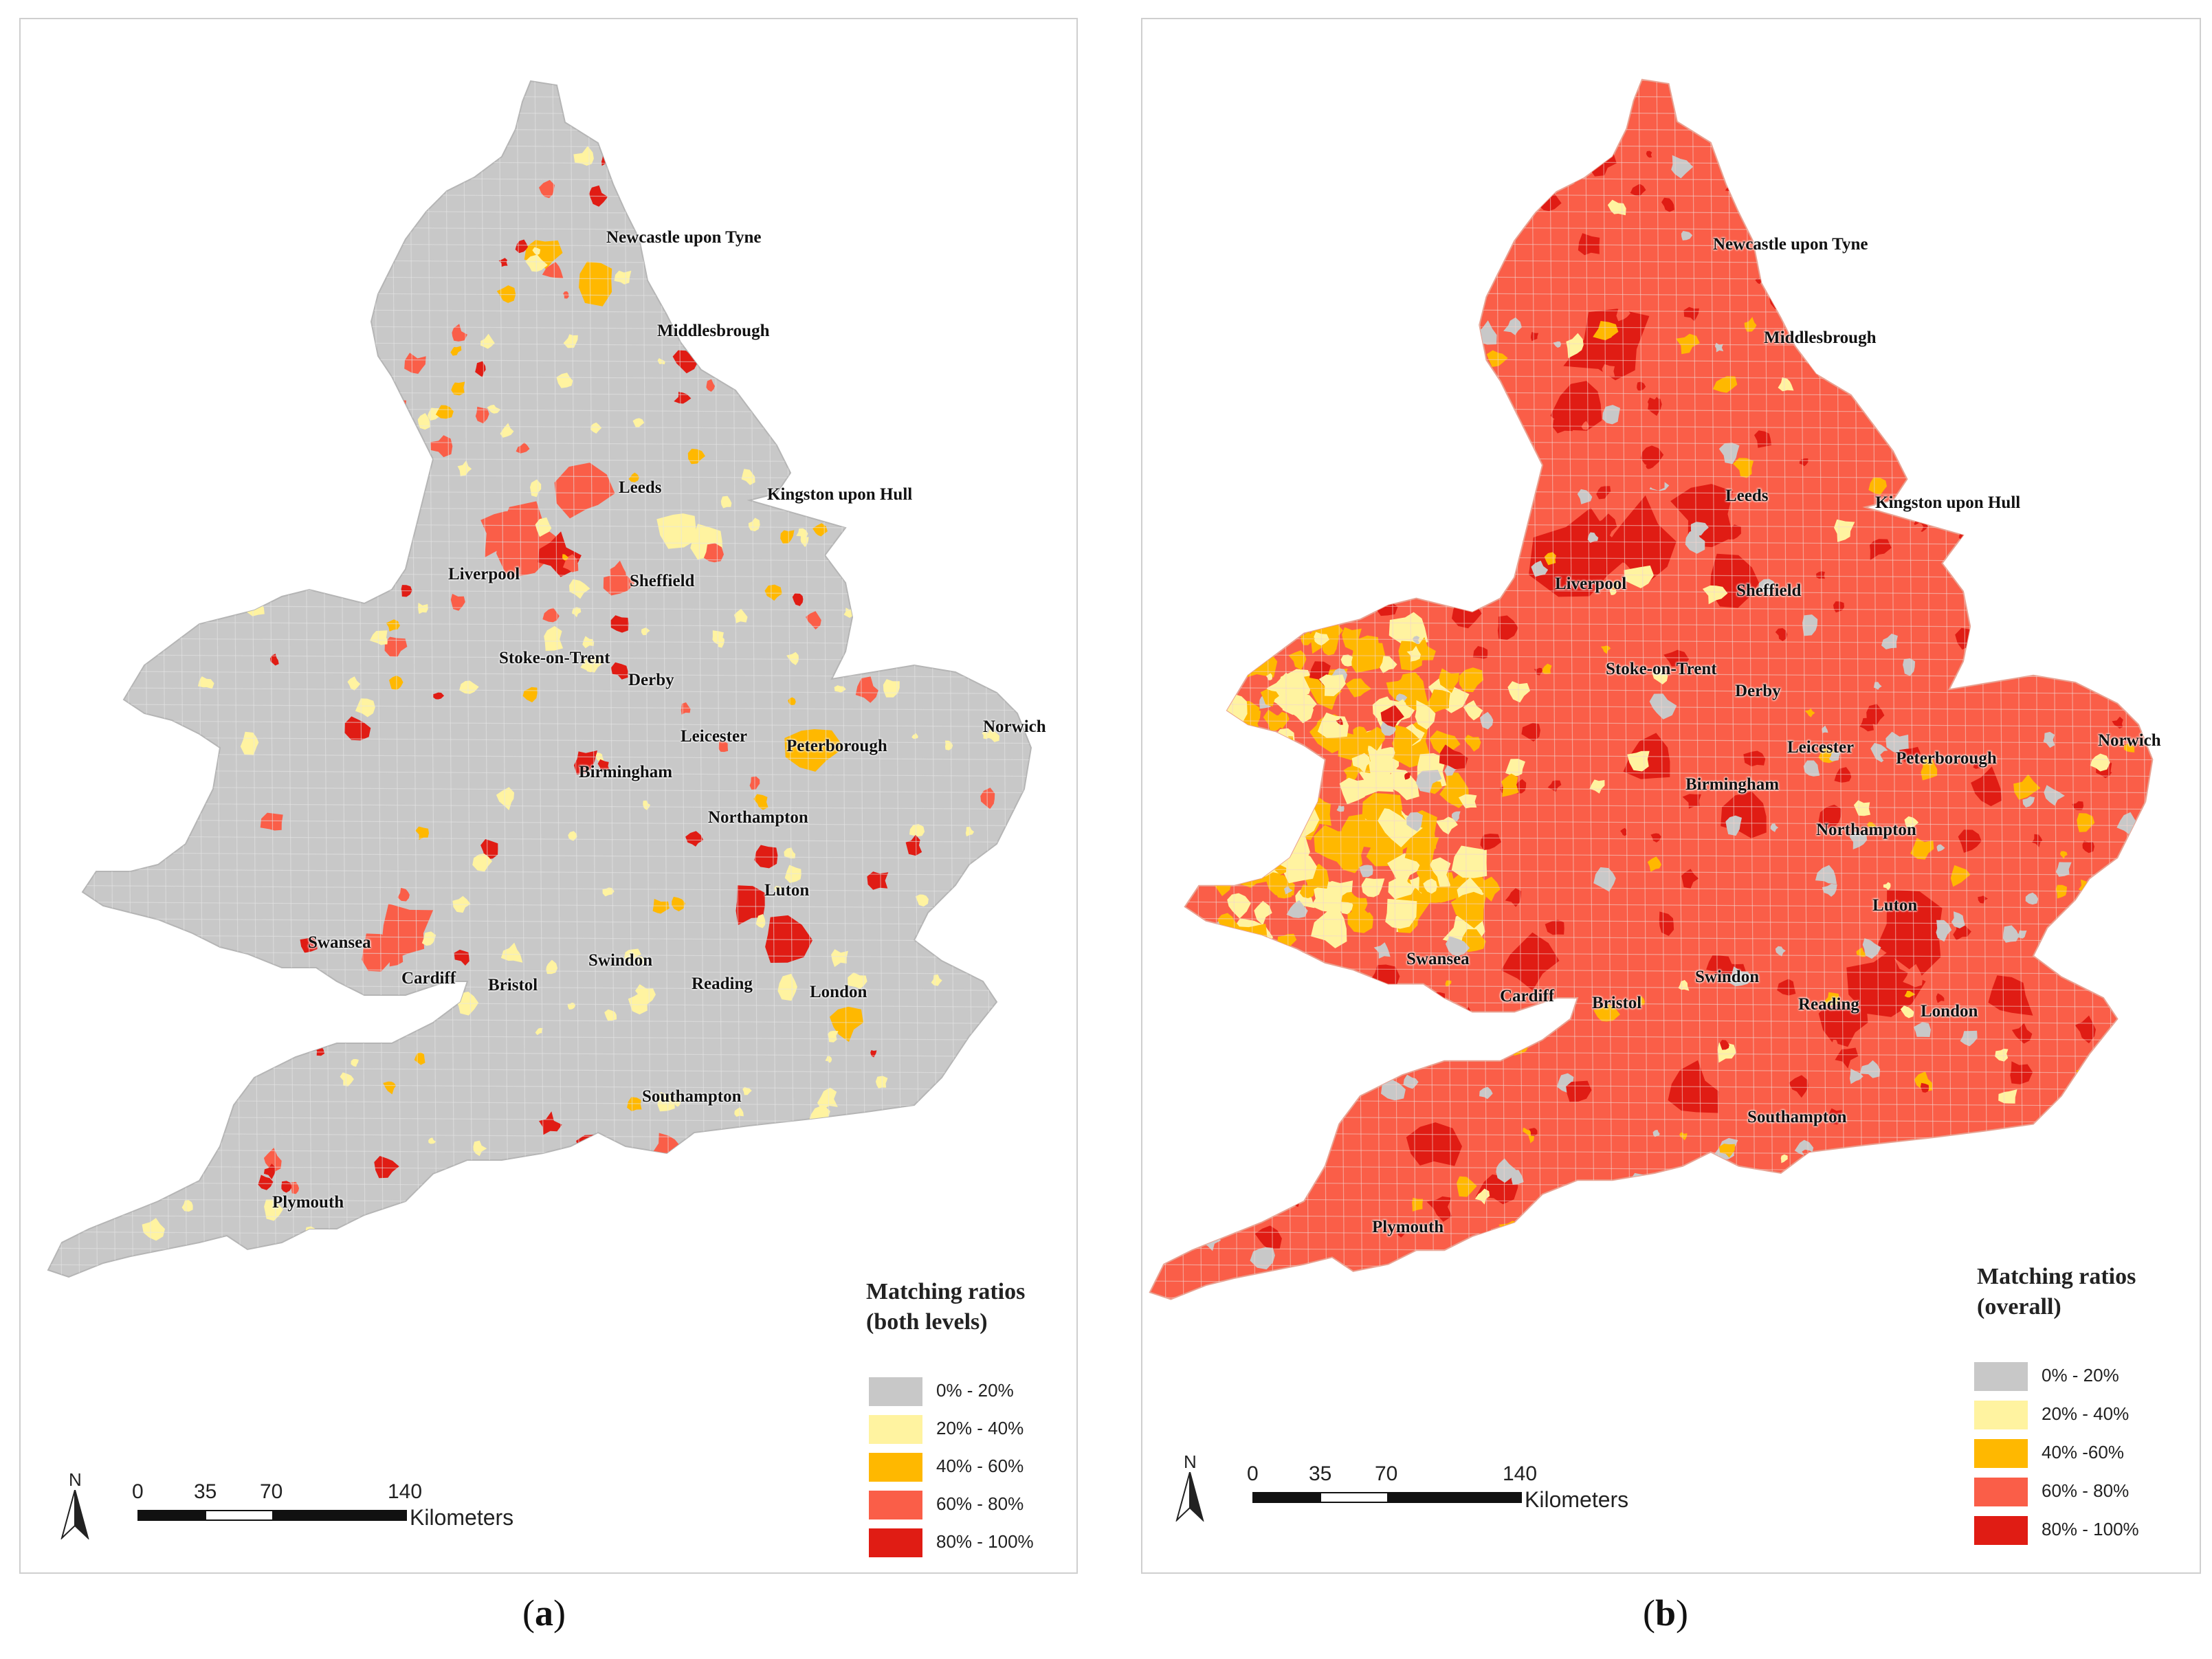  Describe the element at coordinates (975, 1390) in the screenshot. I see `legend-label: 0% - 20%` at that location.